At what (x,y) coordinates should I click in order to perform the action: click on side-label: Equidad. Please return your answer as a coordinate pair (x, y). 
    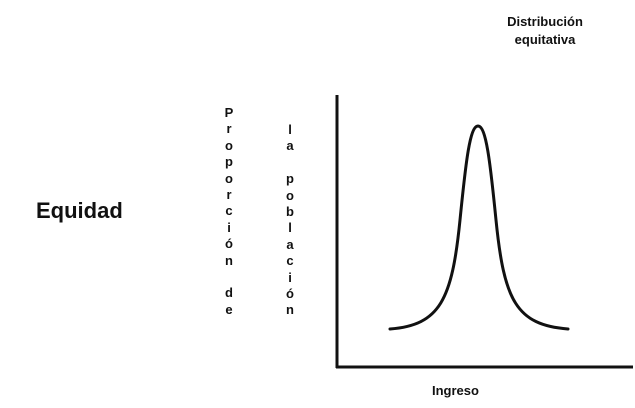
    Looking at the image, I should click on (79, 210).